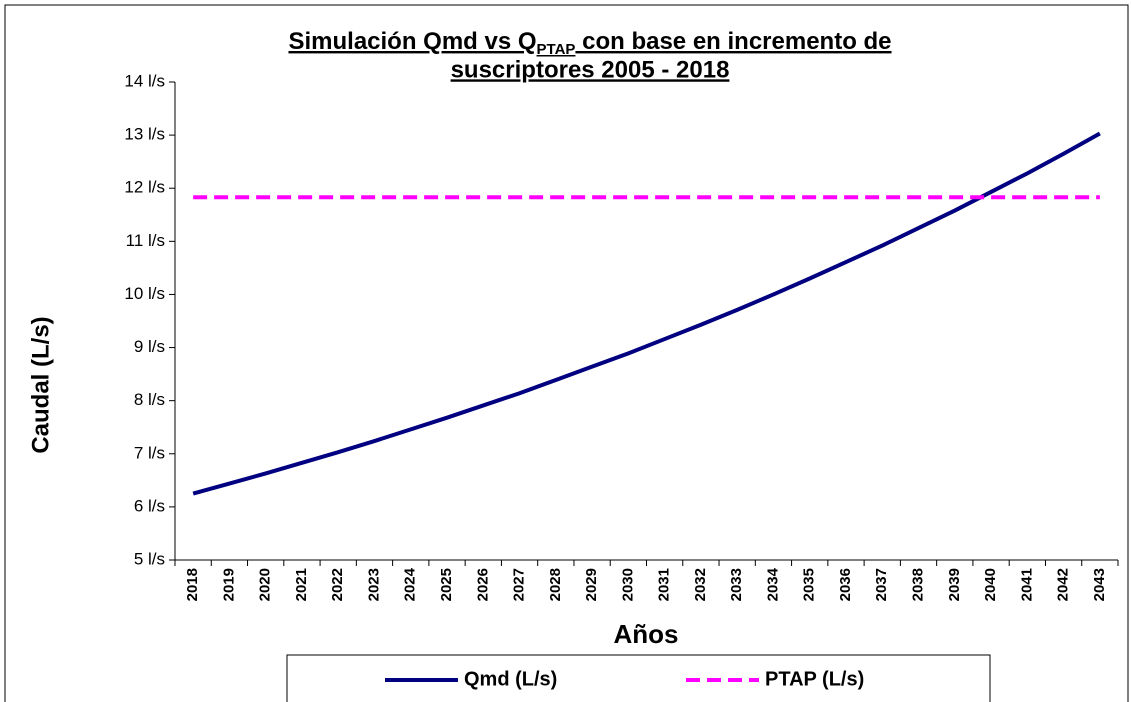 The image size is (1131, 702). I want to click on y-tick-label: 9 l/s, so click(149, 346).